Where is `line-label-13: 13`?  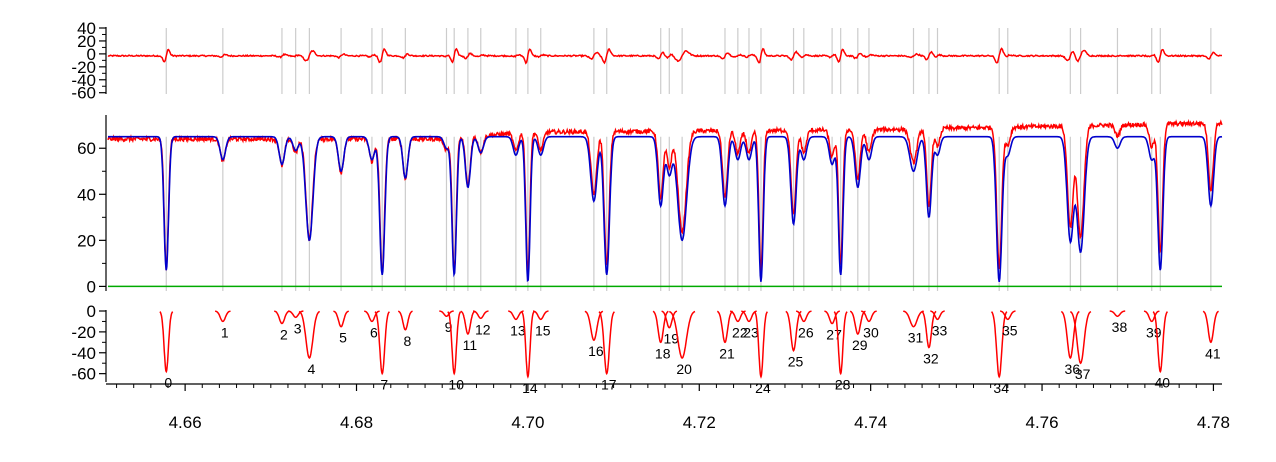
line-label-13: 13 is located at coordinates (518, 330).